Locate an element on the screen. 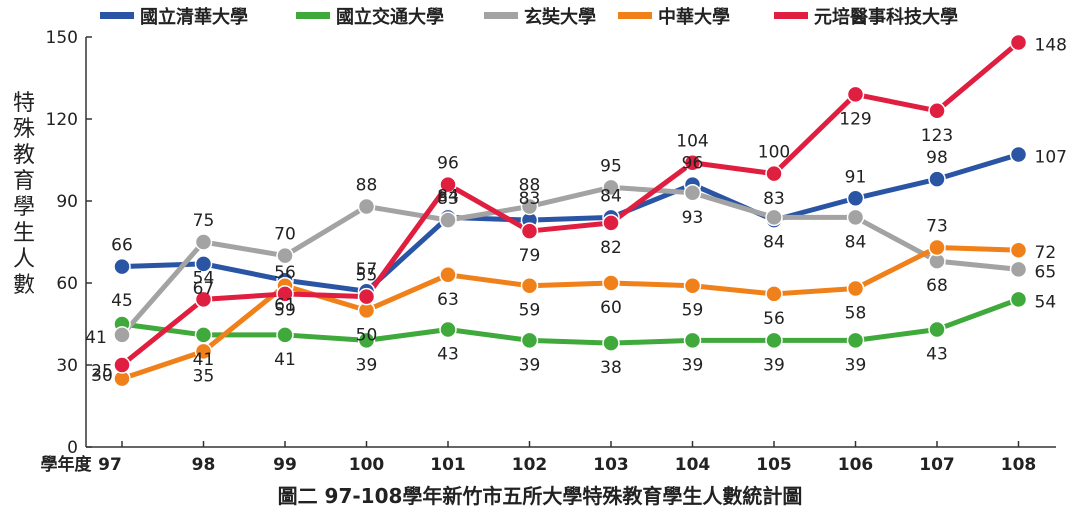  data-label: 98 is located at coordinates (937, 158).